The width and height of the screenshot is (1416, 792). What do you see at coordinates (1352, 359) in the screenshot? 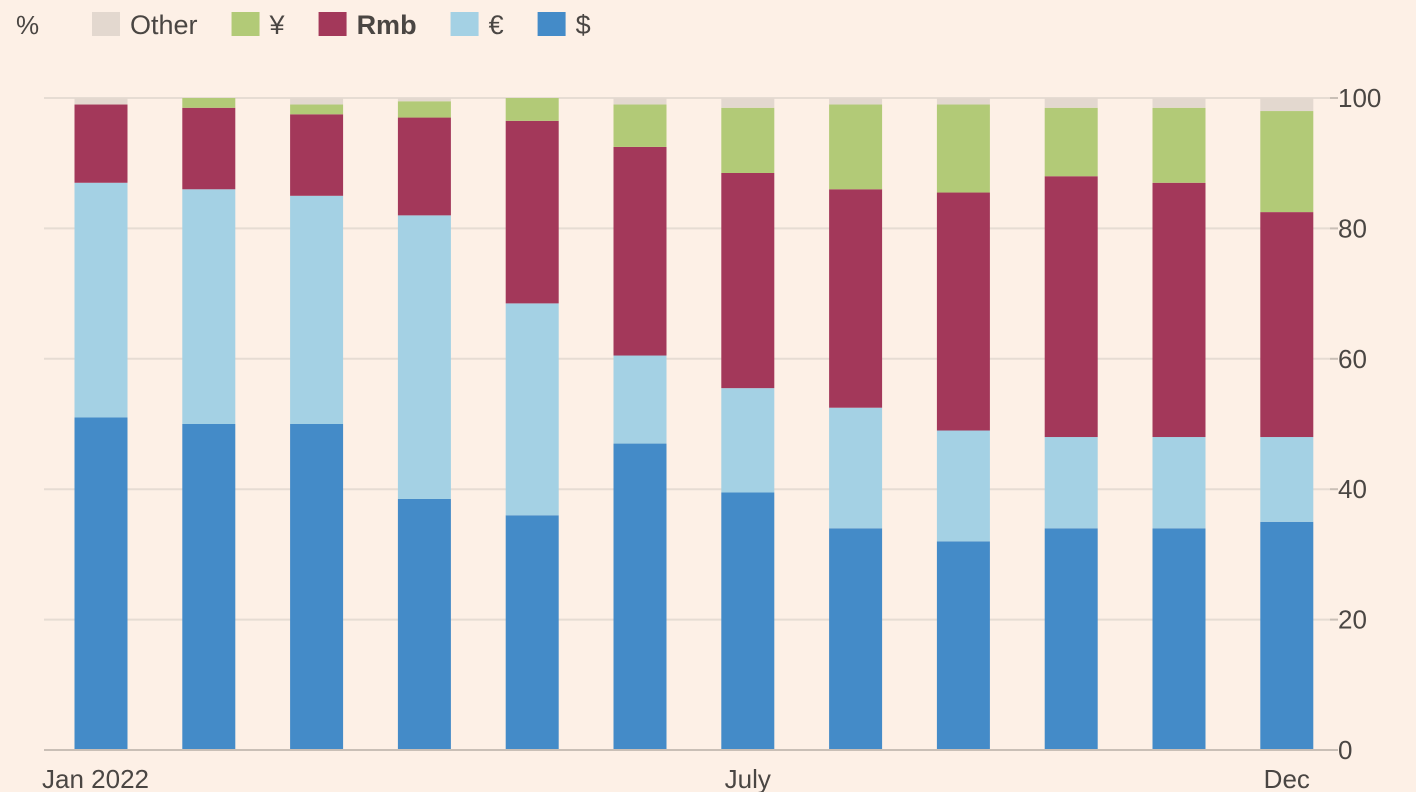
I see `y-tick-label: 60` at bounding box center [1352, 359].